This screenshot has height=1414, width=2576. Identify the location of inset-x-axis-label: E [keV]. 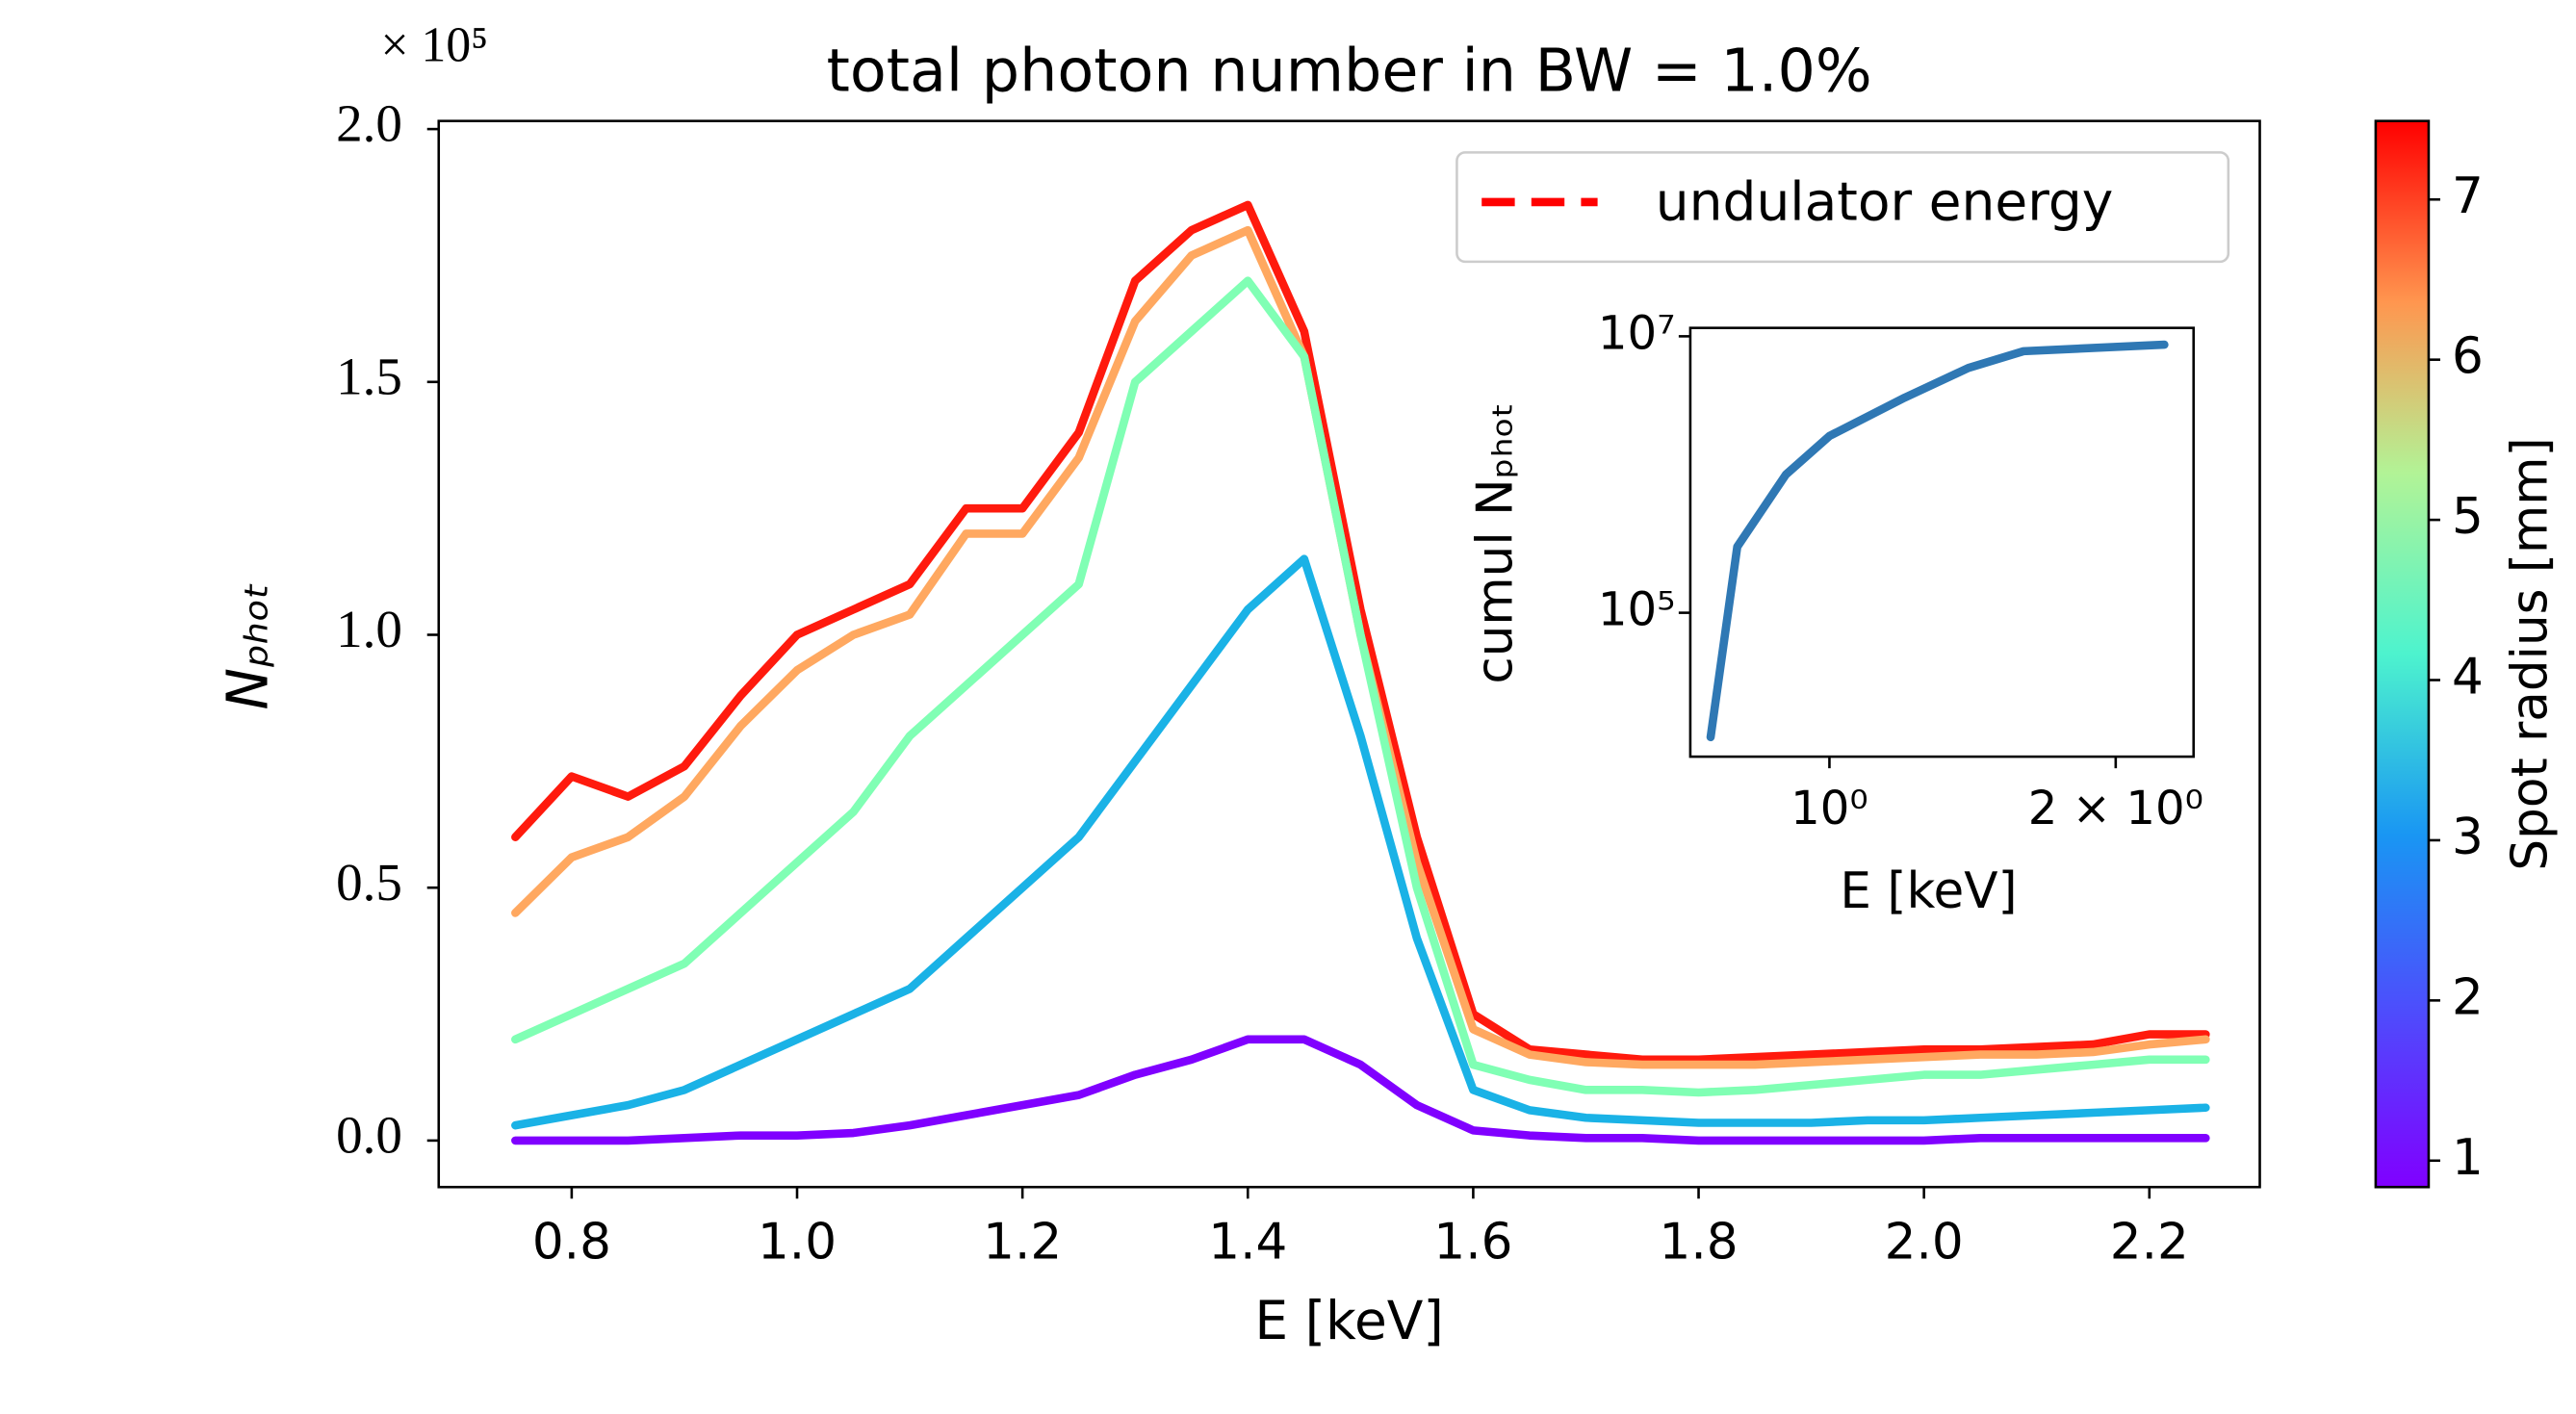
(1929, 891).